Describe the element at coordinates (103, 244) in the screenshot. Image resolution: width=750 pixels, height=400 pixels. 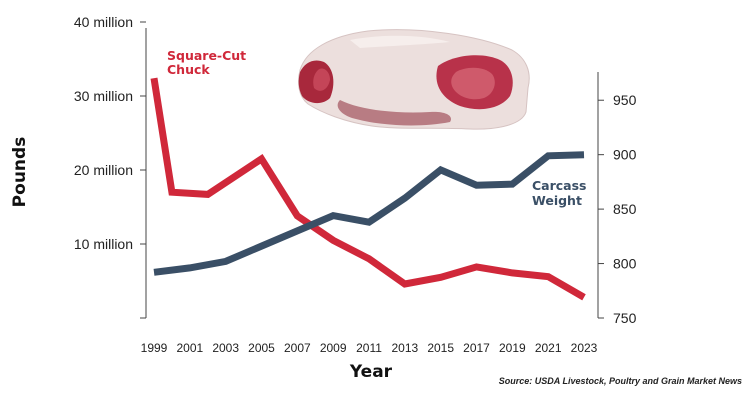
I see `left-tick-label: 10 million` at that location.